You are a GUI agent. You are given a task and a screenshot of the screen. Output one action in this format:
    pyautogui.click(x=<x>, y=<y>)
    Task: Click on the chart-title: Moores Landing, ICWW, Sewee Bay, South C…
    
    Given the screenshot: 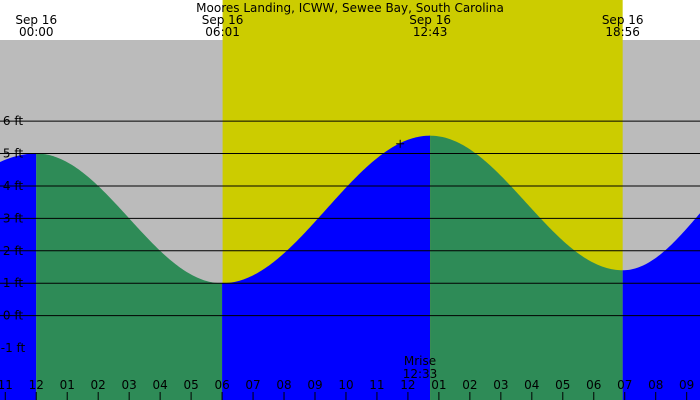 What is the action you would take?
    pyautogui.click(x=350, y=8)
    